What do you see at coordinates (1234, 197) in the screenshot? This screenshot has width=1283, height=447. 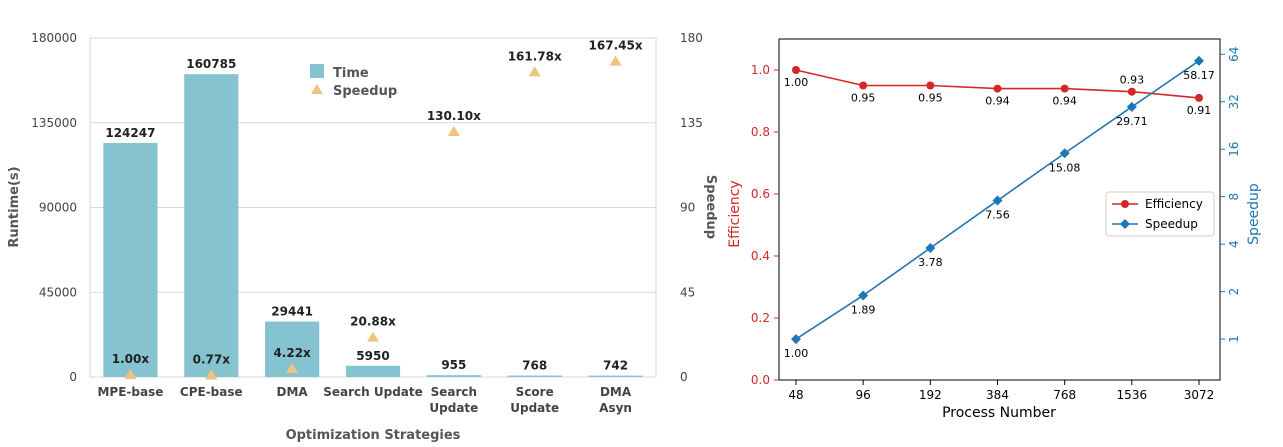 I see `c2-y2-tick-label: 8` at bounding box center [1234, 197].